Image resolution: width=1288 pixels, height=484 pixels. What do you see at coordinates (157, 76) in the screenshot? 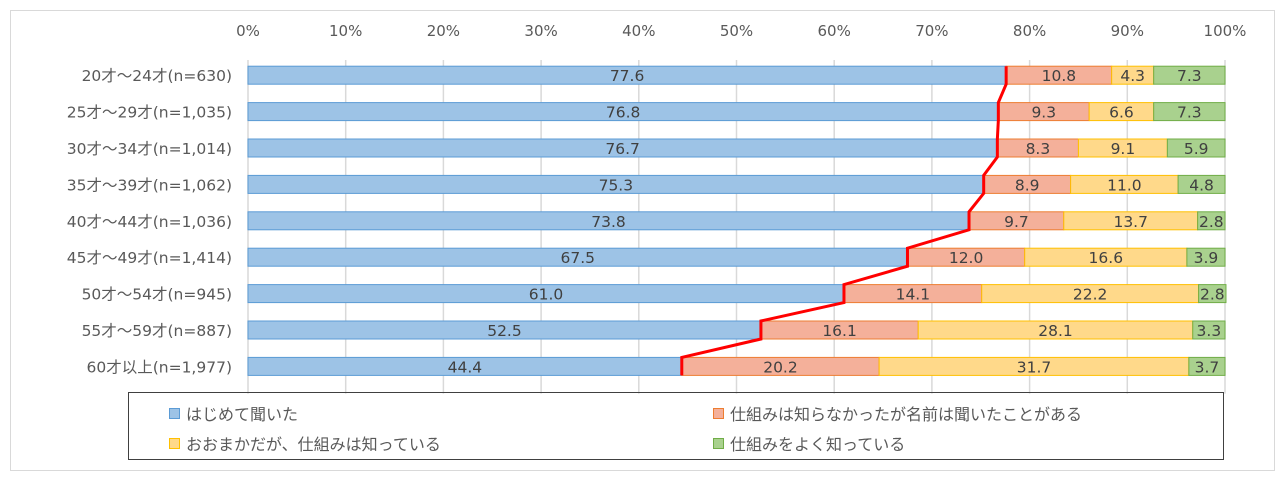
I see `y-category-label: 20才〜24才(n=630)` at bounding box center [157, 76].